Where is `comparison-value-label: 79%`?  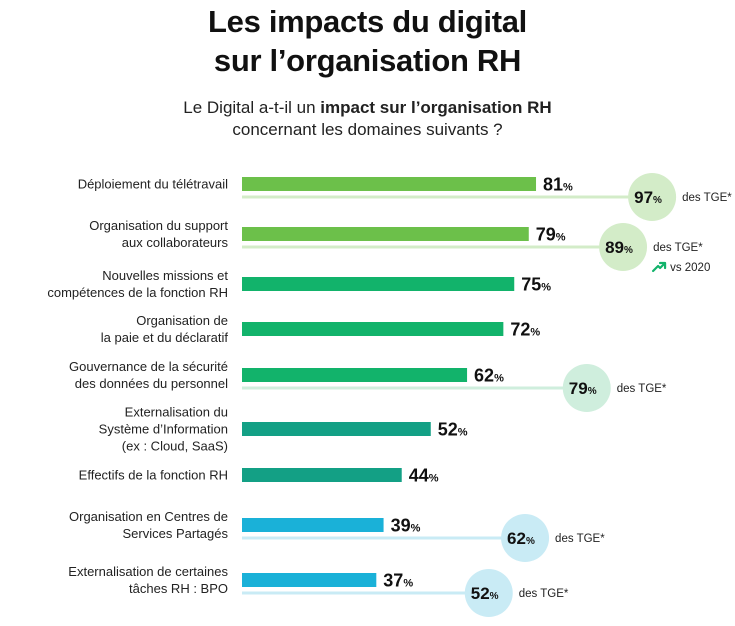 comparison-value-label: 79% is located at coordinates (583, 388).